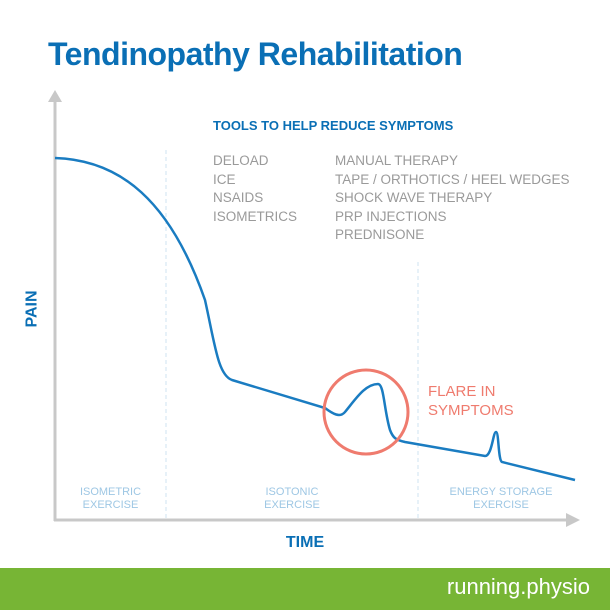  Describe the element at coordinates (32, 309) in the screenshot. I see `y-axis-label: PAIN` at that location.